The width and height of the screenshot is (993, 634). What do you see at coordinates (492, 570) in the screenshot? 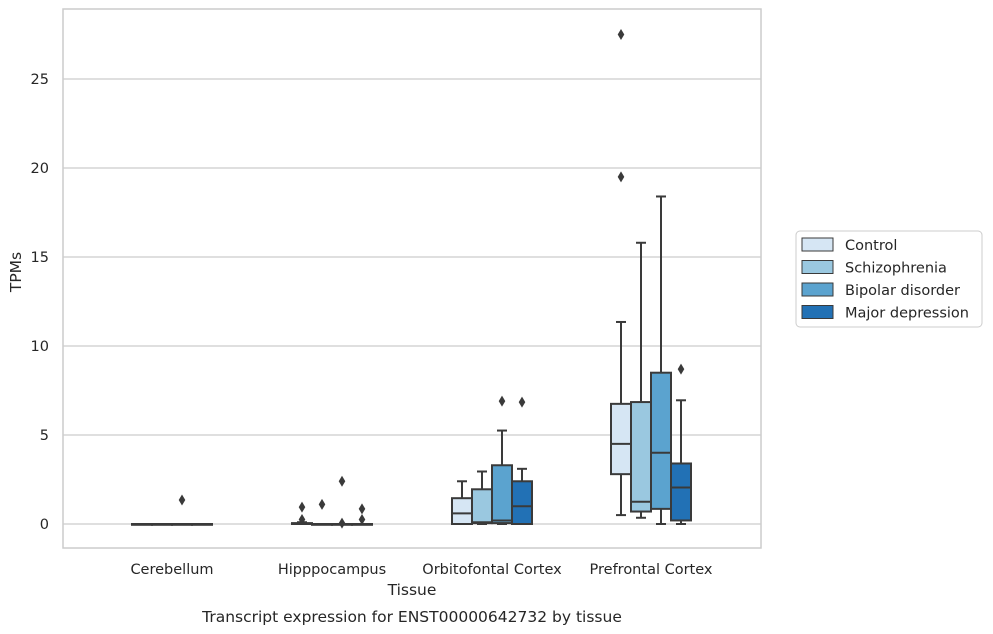
I see `x-tick-label: Orbitofontal Cortex` at bounding box center [492, 570].